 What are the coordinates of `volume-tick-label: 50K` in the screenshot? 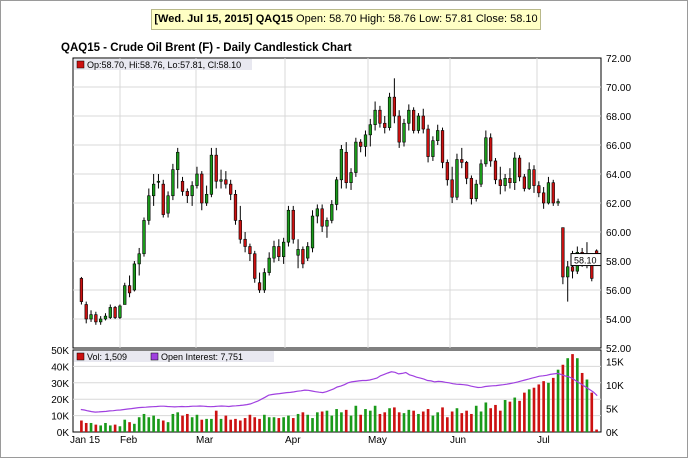 It's located at (60, 351).